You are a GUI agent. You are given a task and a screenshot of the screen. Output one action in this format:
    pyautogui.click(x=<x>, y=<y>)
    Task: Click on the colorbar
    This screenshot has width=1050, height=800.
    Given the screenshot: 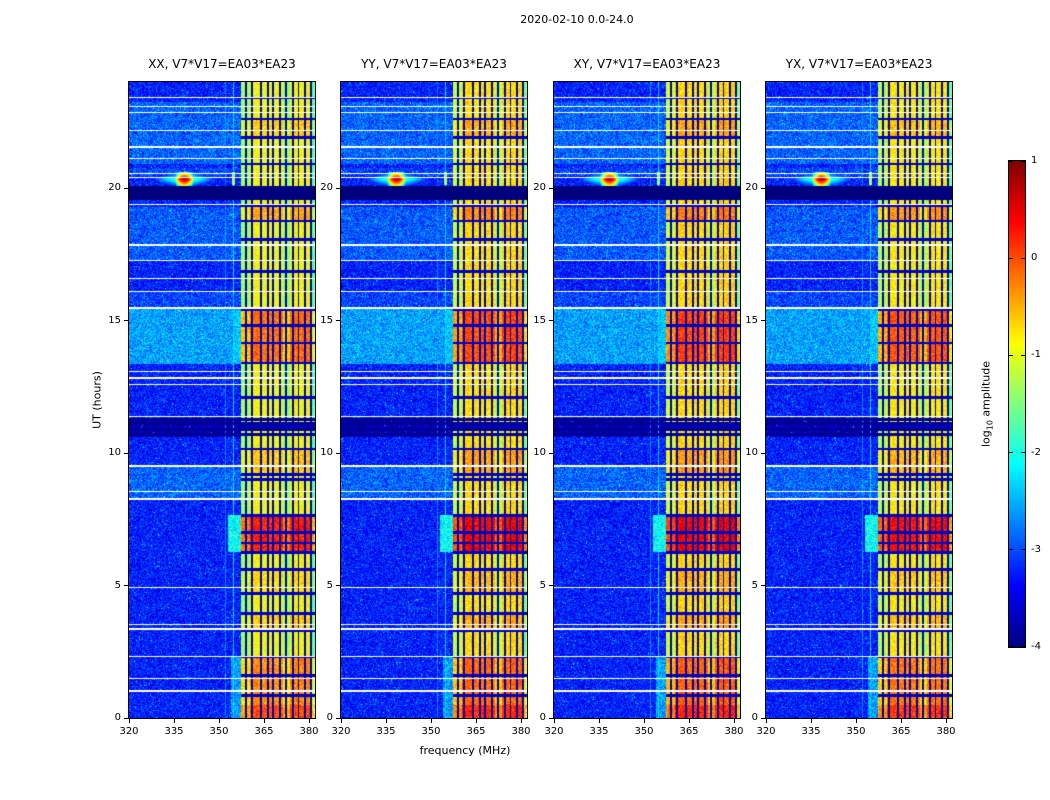 What is the action you would take?
    pyautogui.click(x=1017, y=404)
    